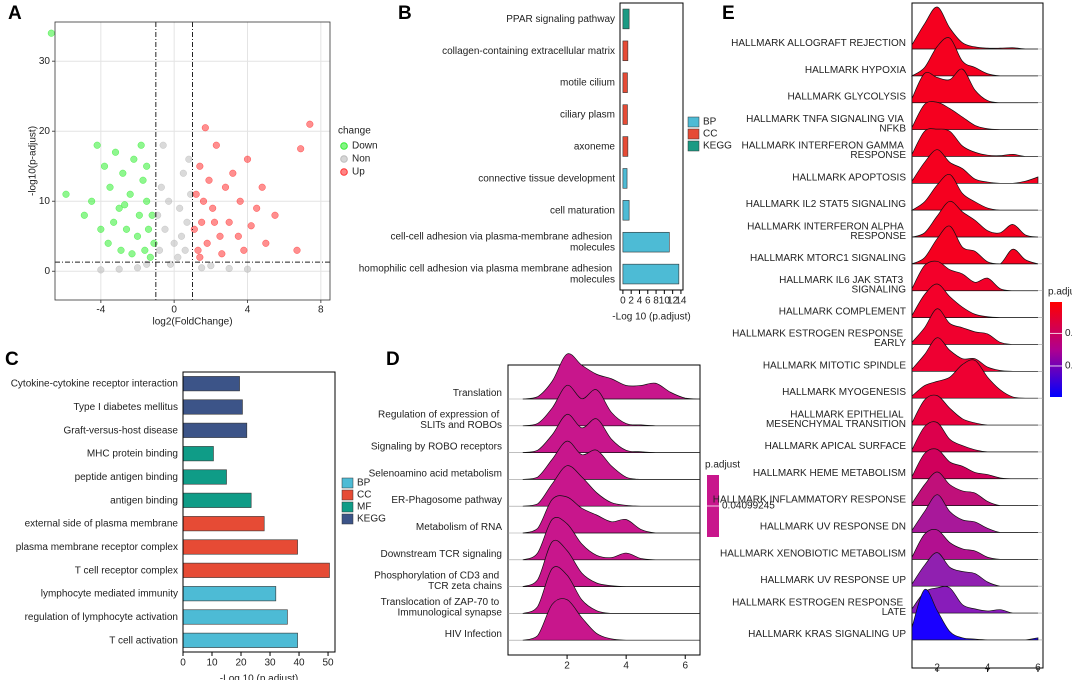 Image resolution: width=1072 pixels, height=680 pixels. I want to click on ridge-label: HIV Infection, so click(473, 634).